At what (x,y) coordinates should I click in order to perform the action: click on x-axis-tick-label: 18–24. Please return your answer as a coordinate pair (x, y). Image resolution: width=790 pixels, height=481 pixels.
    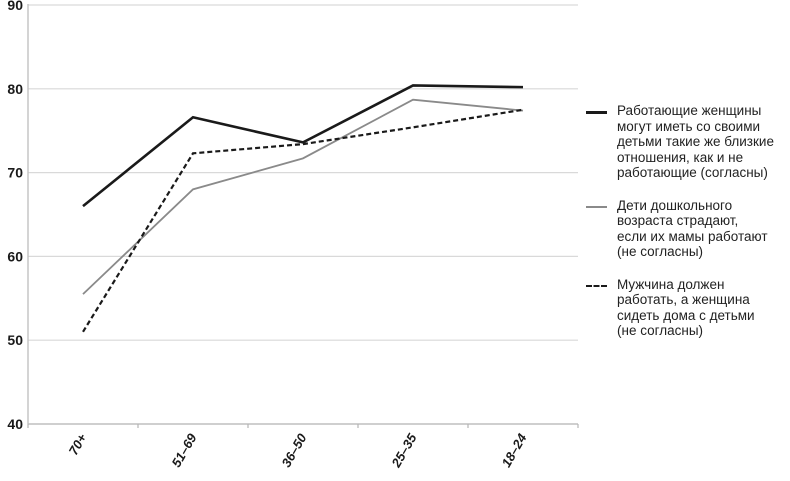
    Looking at the image, I should click on (514, 449).